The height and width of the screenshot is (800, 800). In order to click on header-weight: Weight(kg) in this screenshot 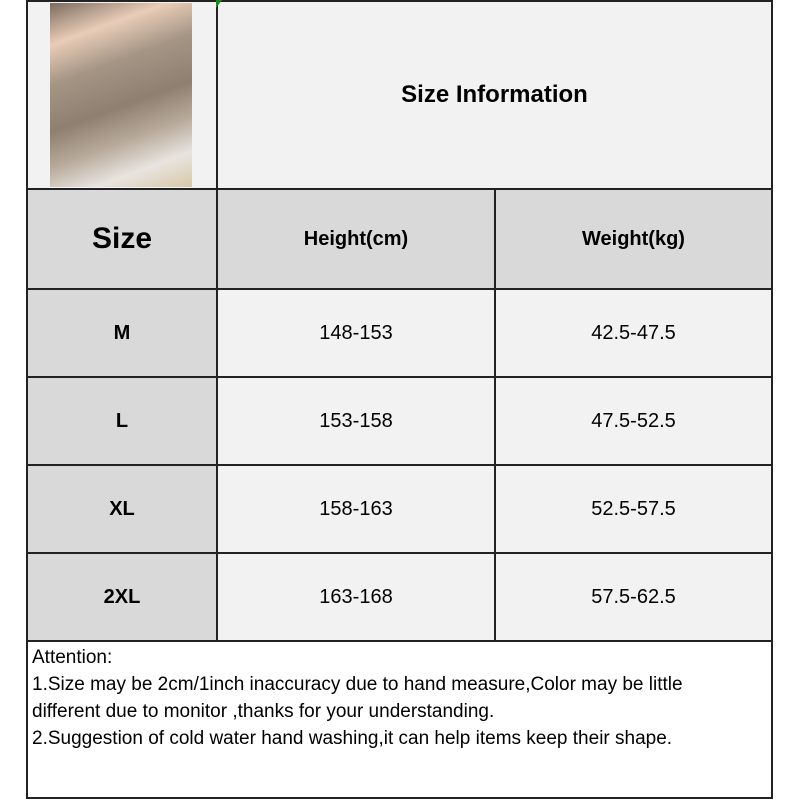, I will do `click(633, 239)`.